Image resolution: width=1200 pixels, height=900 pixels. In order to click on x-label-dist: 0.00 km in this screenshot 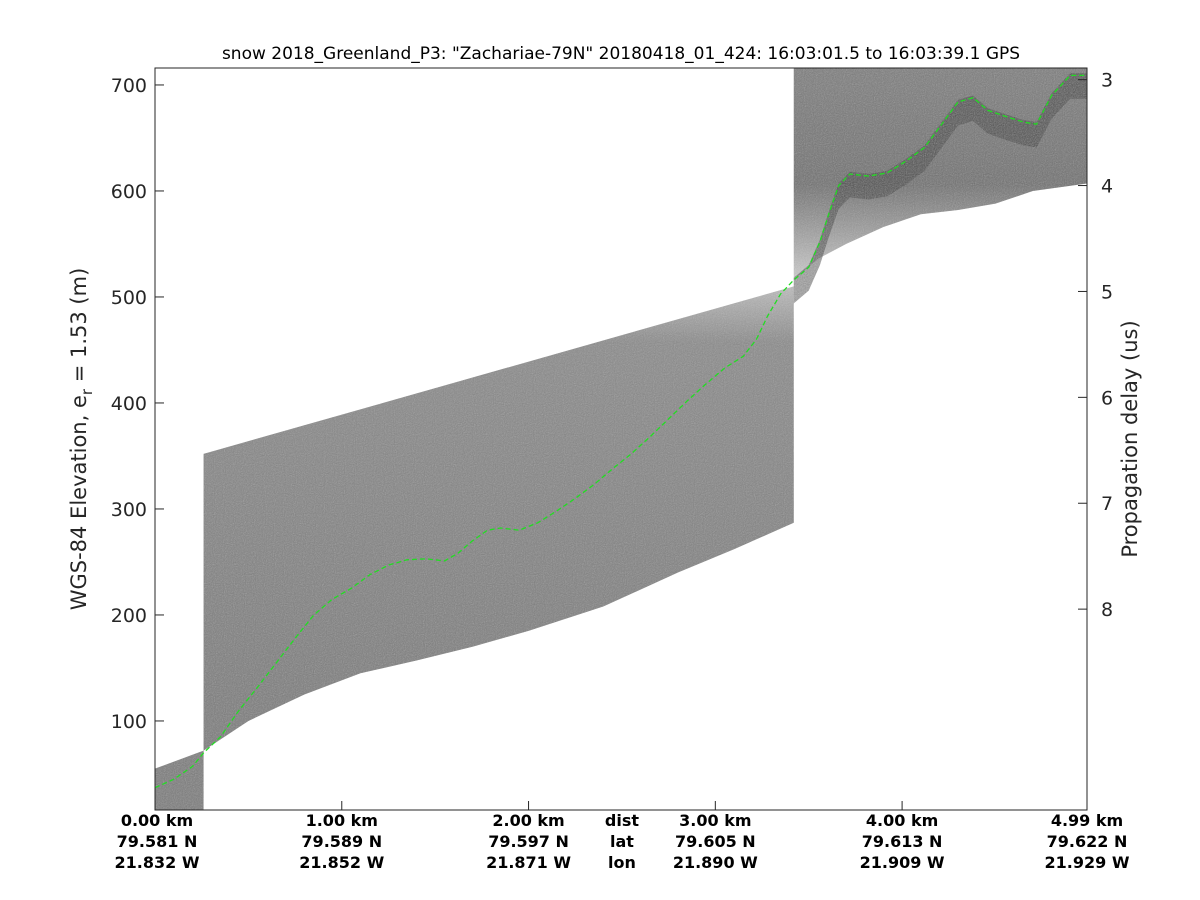, I will do `click(157, 820)`.